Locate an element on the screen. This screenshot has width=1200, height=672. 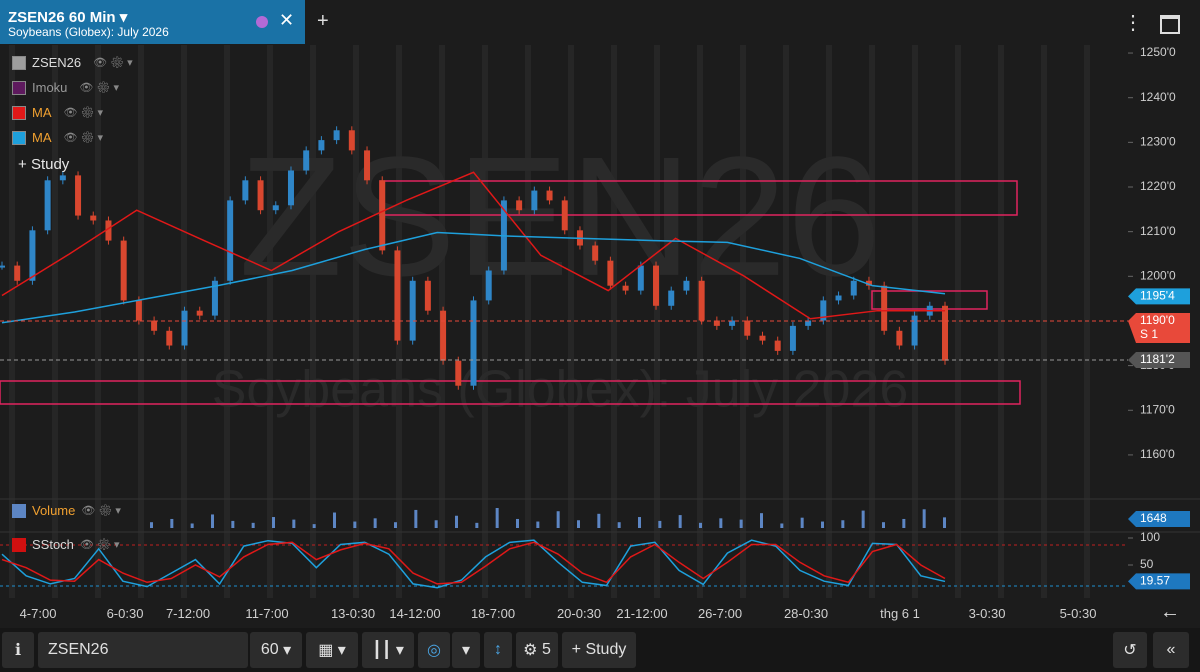
symbol-input: ZSEN26 is located at coordinates (143, 650).